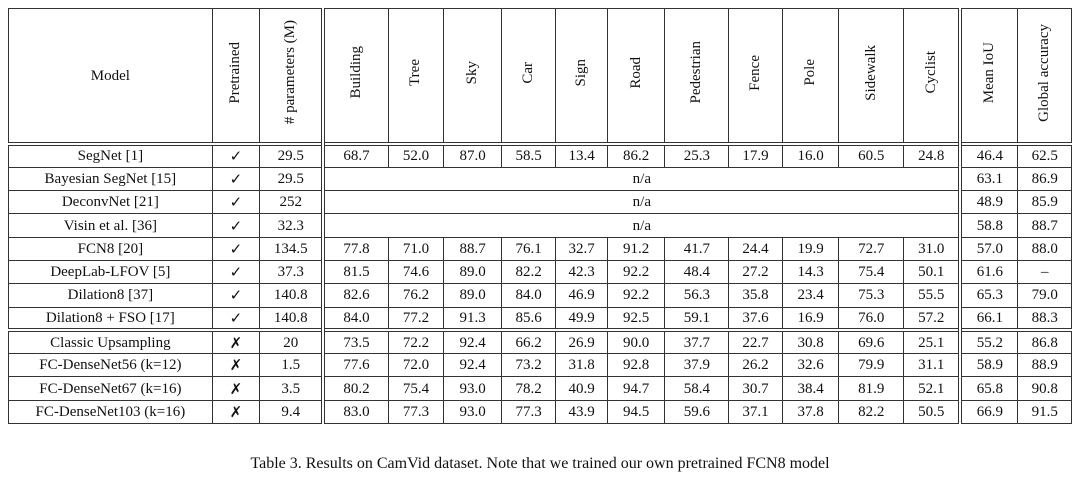 The height and width of the screenshot is (492, 1080). I want to click on header-global-accuracy: Global accuracy, so click(1044, 76).